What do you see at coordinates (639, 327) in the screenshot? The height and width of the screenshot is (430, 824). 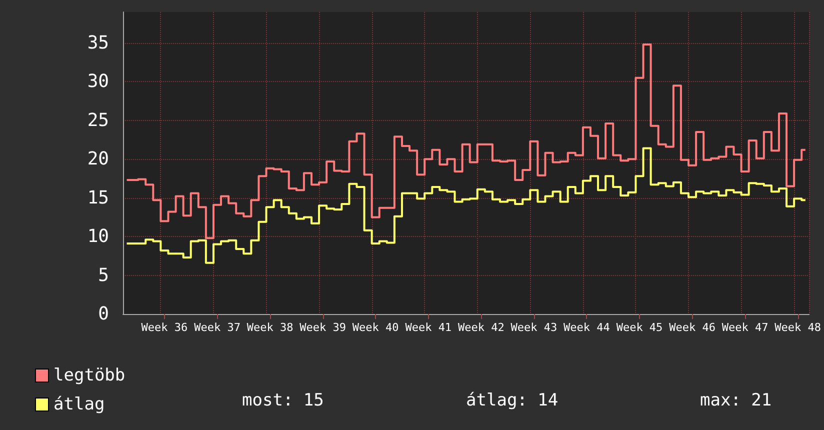 I see `x-tick-label: Week 45` at bounding box center [639, 327].